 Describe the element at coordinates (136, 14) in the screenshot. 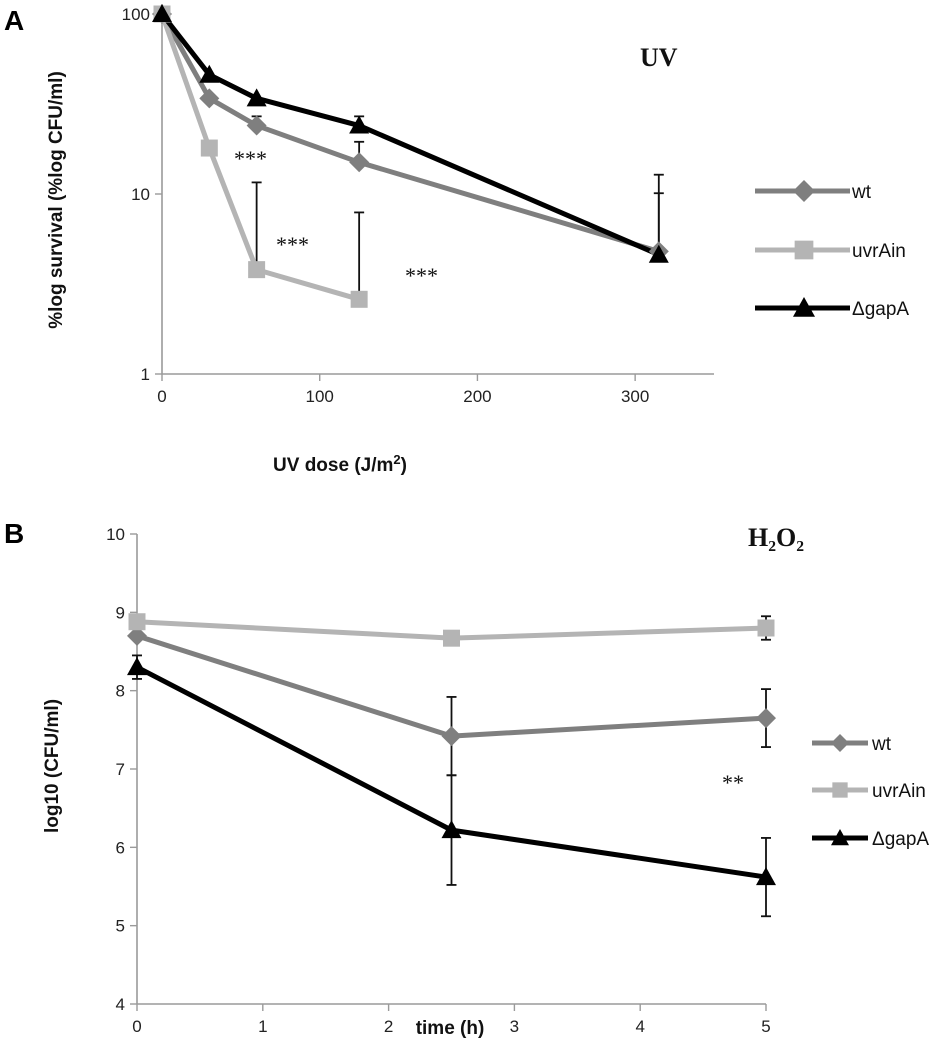

I see `a-y-tick-label: 100` at that location.